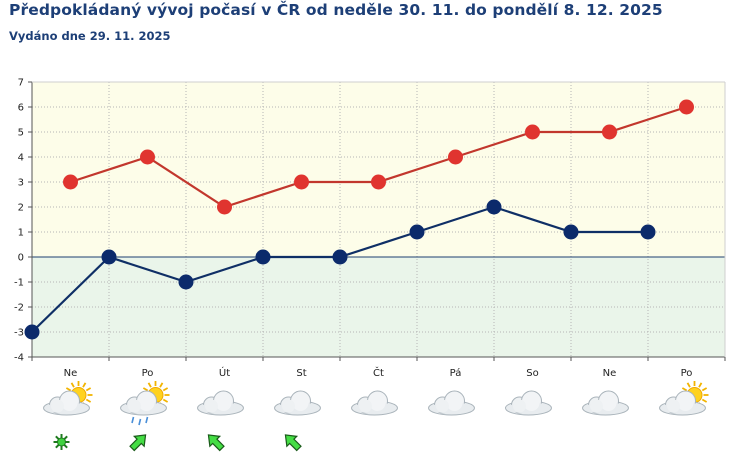  Describe the element at coordinates (19, 333) in the screenshot. I see `y-tick-label: -3` at that location.